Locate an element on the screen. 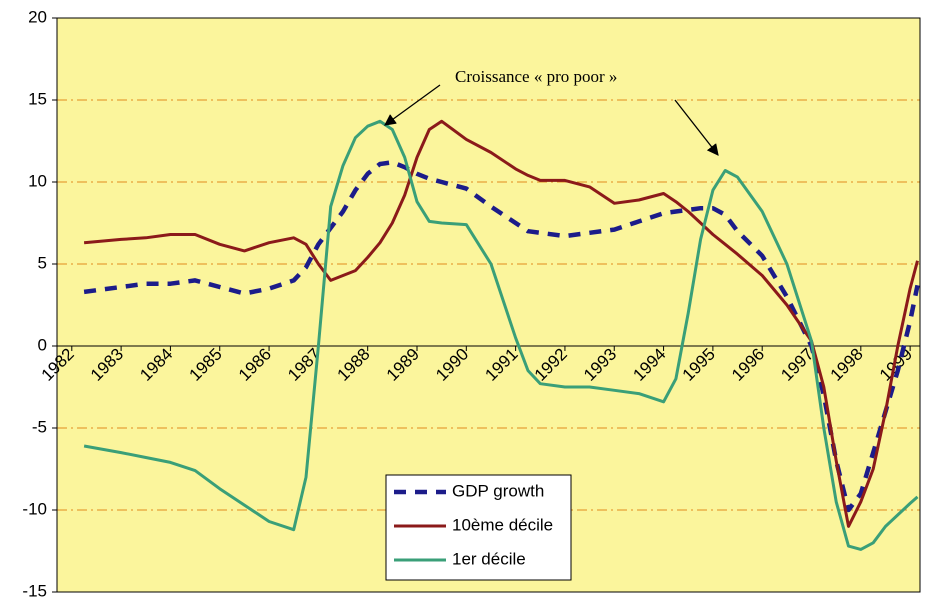 Image resolution: width=935 pixels, height=605 pixels. annotation: Croissance « pro poor » is located at coordinates (536, 76).